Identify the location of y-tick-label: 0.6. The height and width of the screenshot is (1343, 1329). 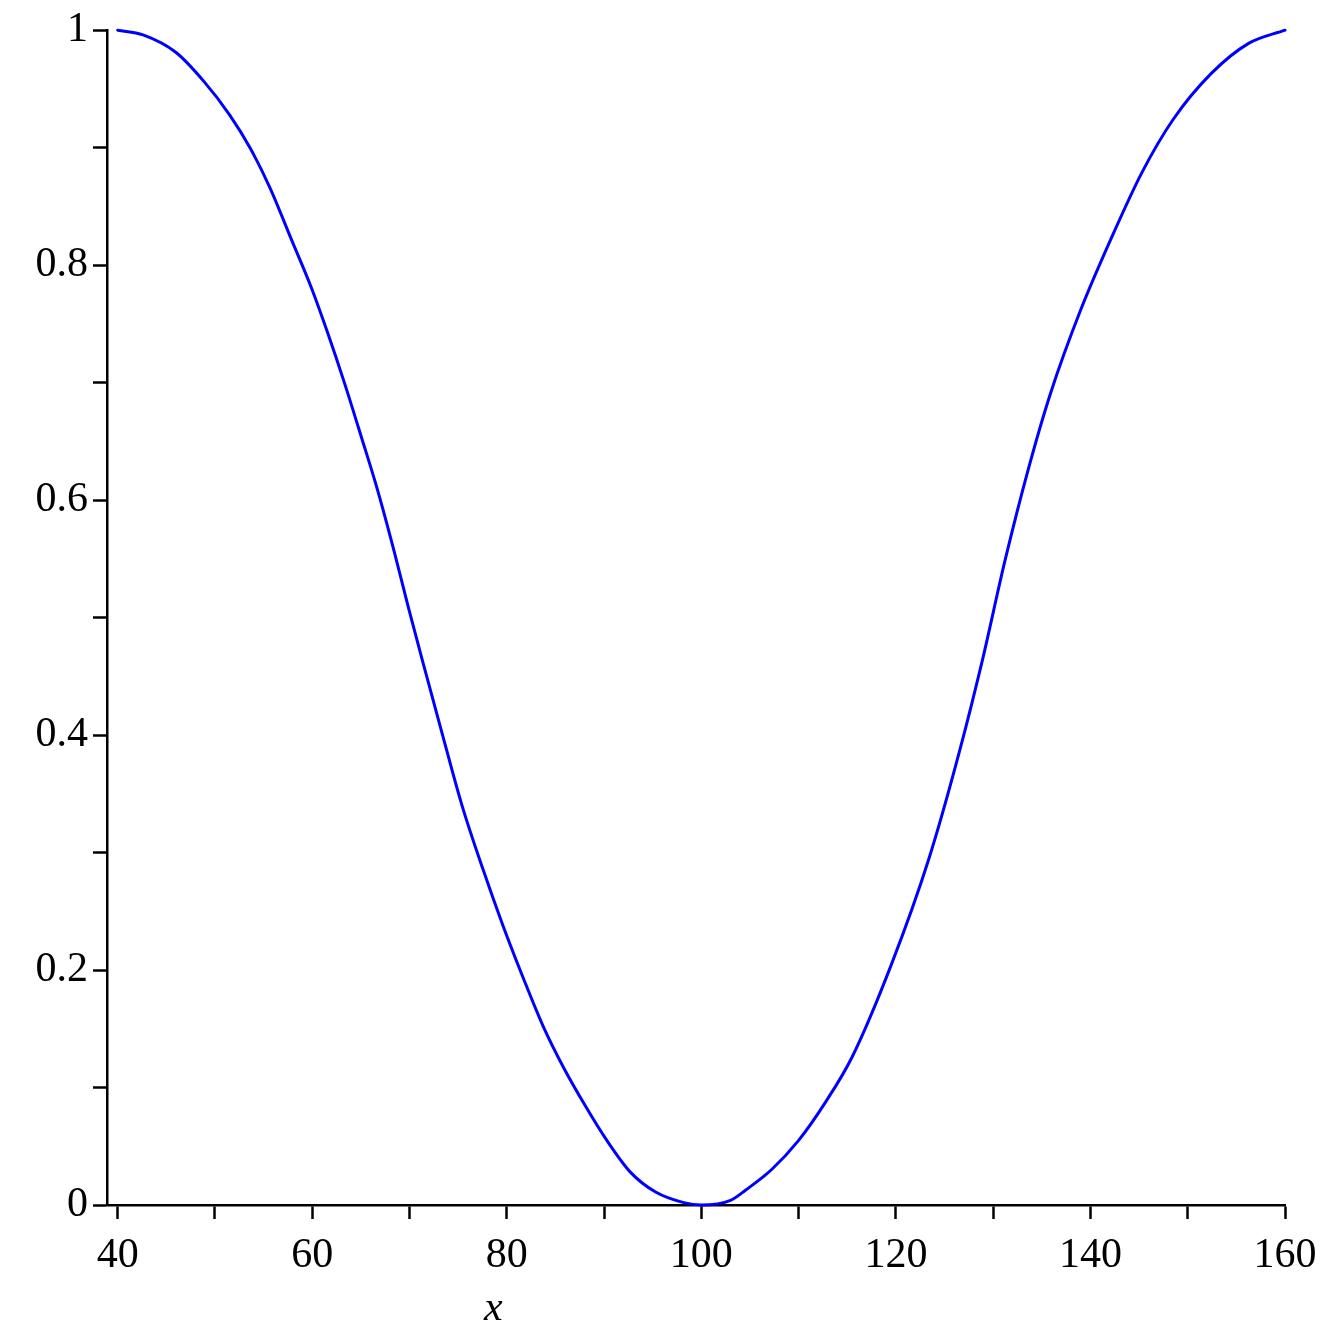
(61, 497).